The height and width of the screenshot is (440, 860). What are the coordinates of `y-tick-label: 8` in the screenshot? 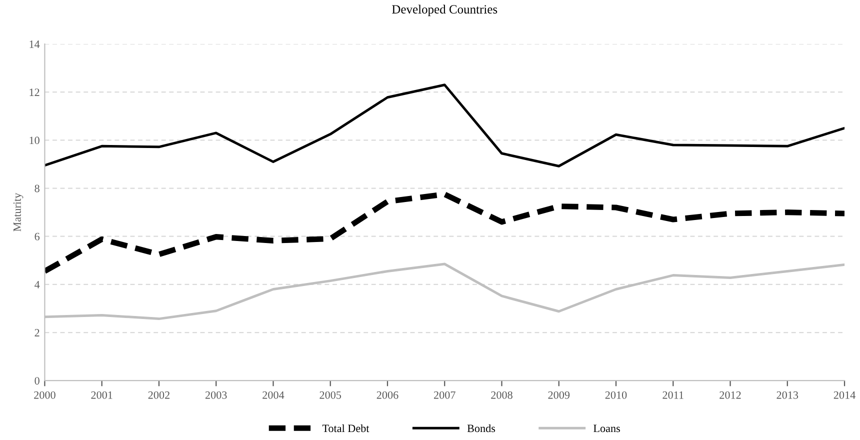 It's located at (37, 188).